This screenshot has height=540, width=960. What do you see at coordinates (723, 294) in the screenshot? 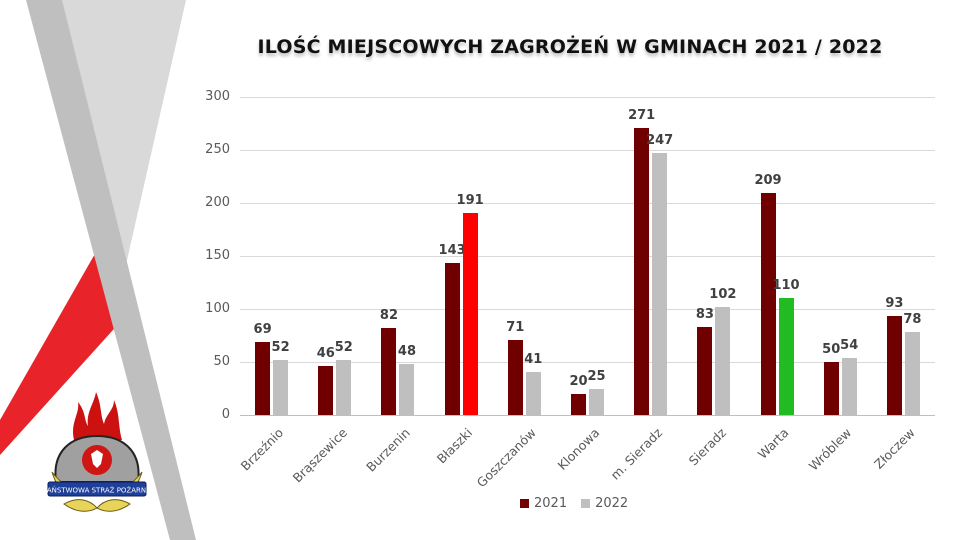
I see `data-label: 102` at bounding box center [723, 294].